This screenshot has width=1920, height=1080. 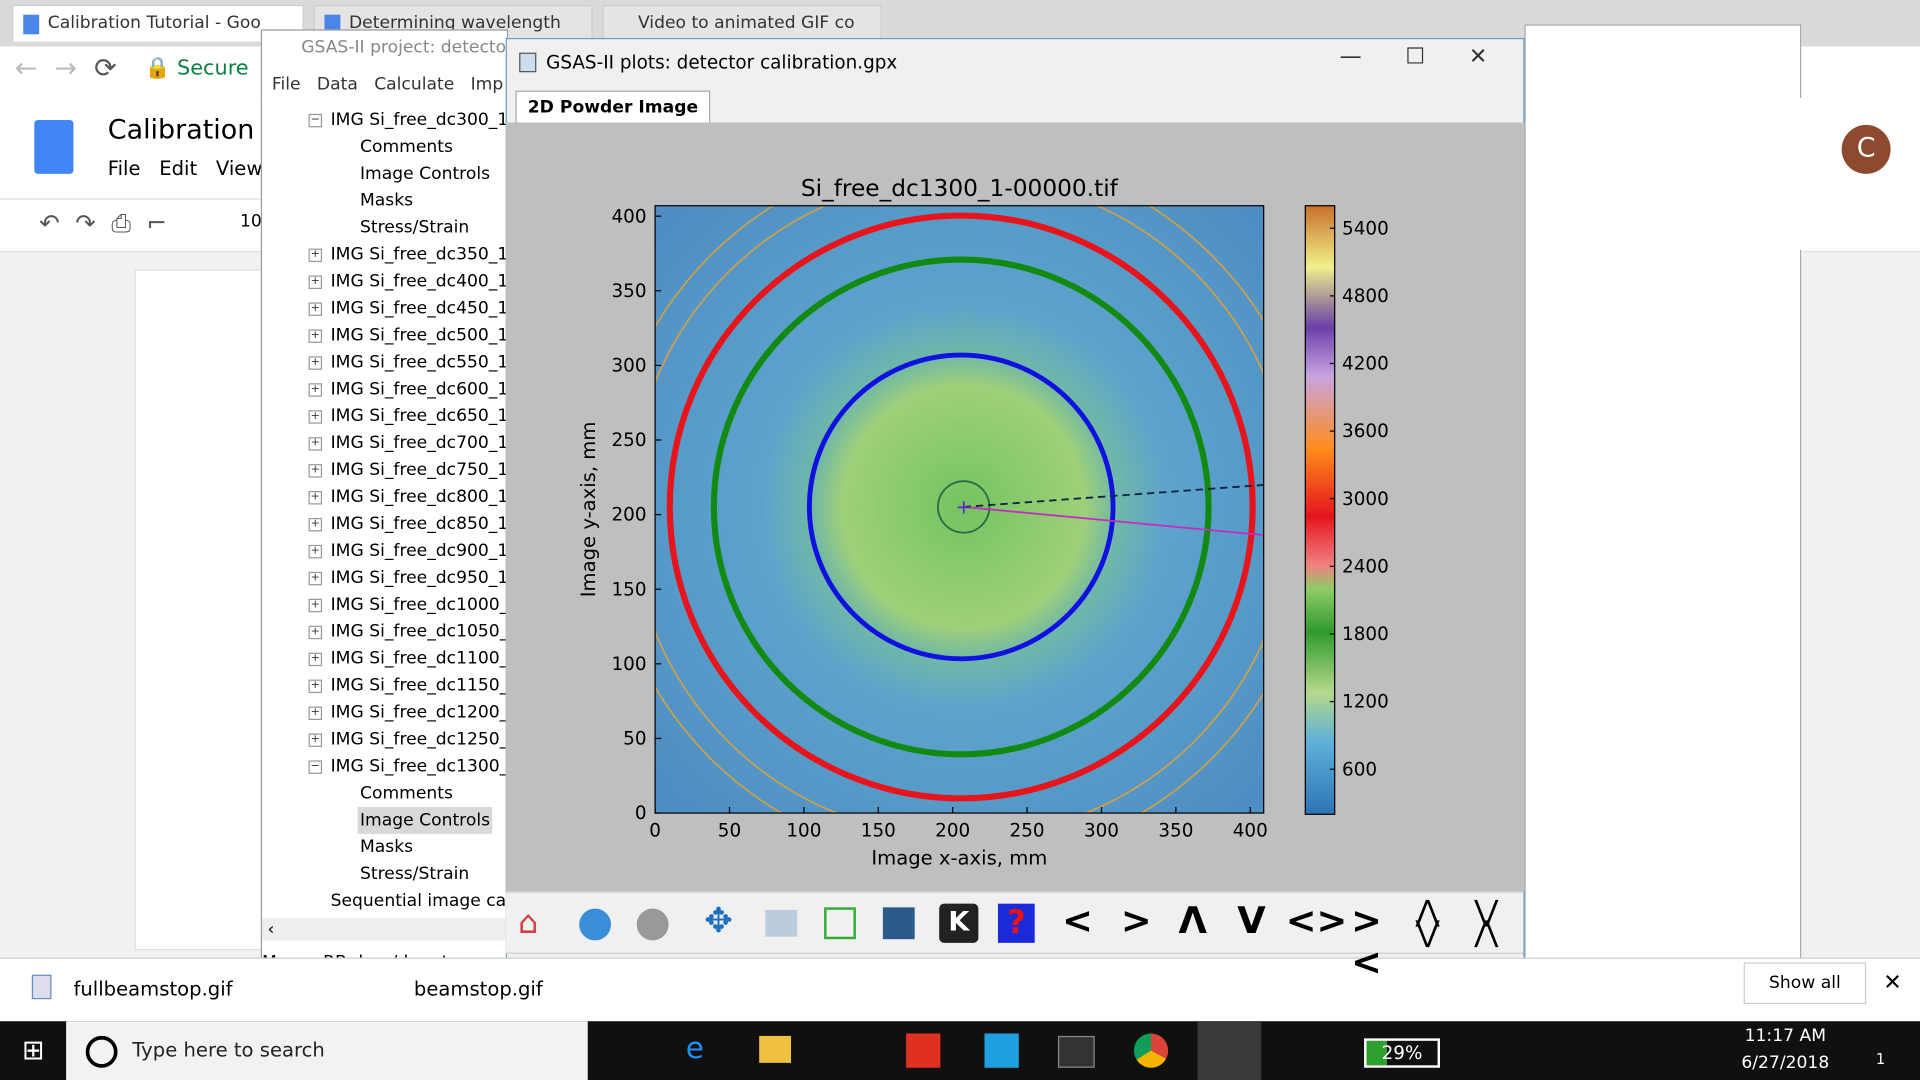 I want to click on tree-item: IMG Si_free_dc600_1-0, so click(x=418, y=389).